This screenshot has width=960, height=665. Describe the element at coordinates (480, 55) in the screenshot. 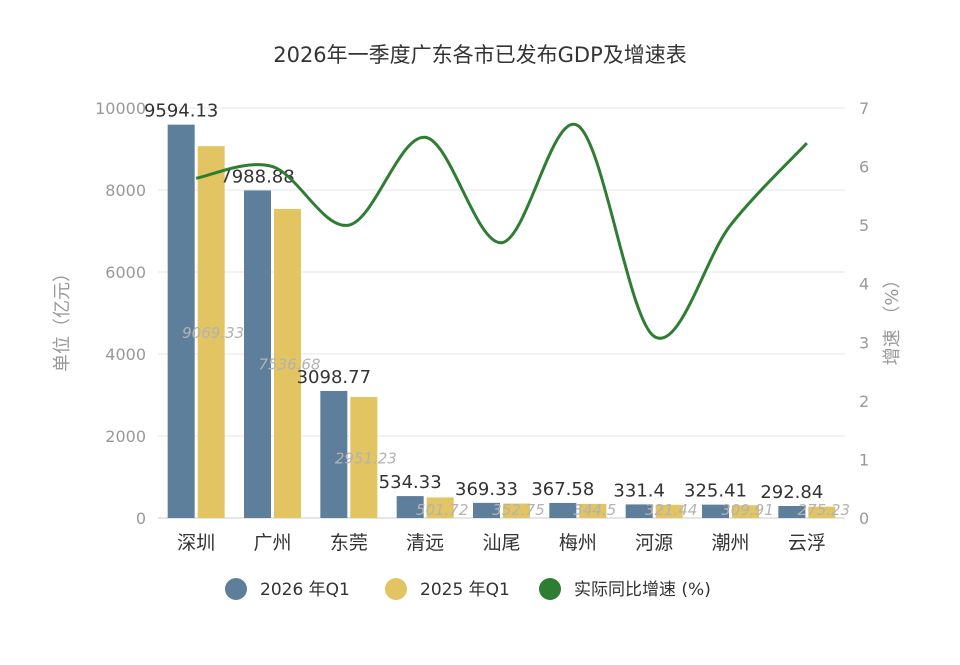

I see `chart-title: 2026年一季度广东各市已发布GDP及增速表` at that location.